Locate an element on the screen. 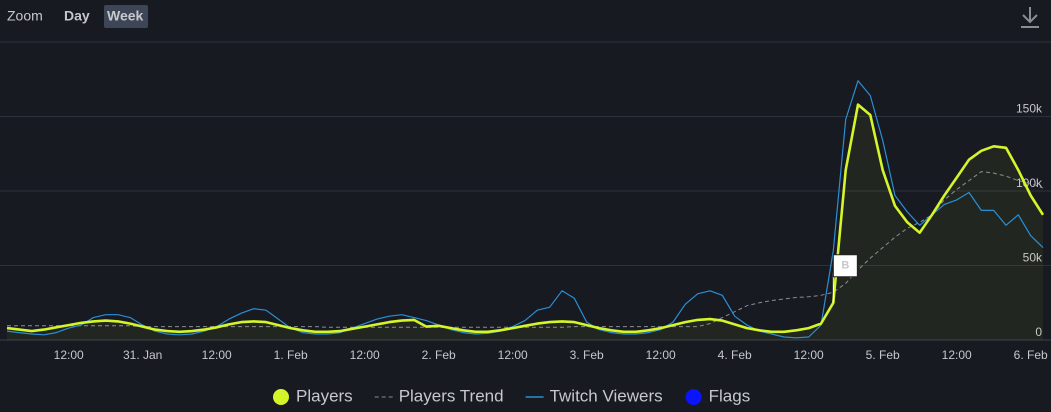 Image resolution: width=1051 pixels, height=412 pixels. zoom-button: Week is located at coordinates (125, 16).